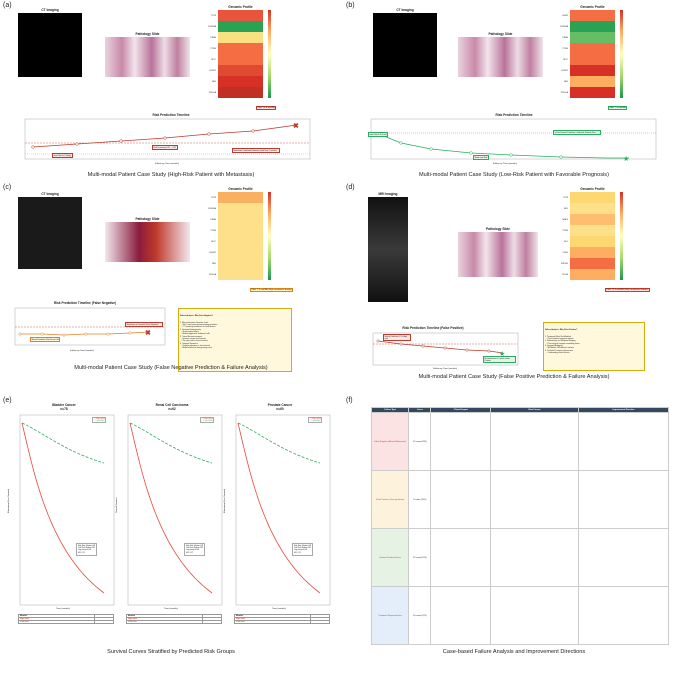 Image resolution: width=685 pixels, height=673 pixels. Describe the element at coordinates (589, 208) in the screenshot. I see `heatmap-row: NRL` at that location.